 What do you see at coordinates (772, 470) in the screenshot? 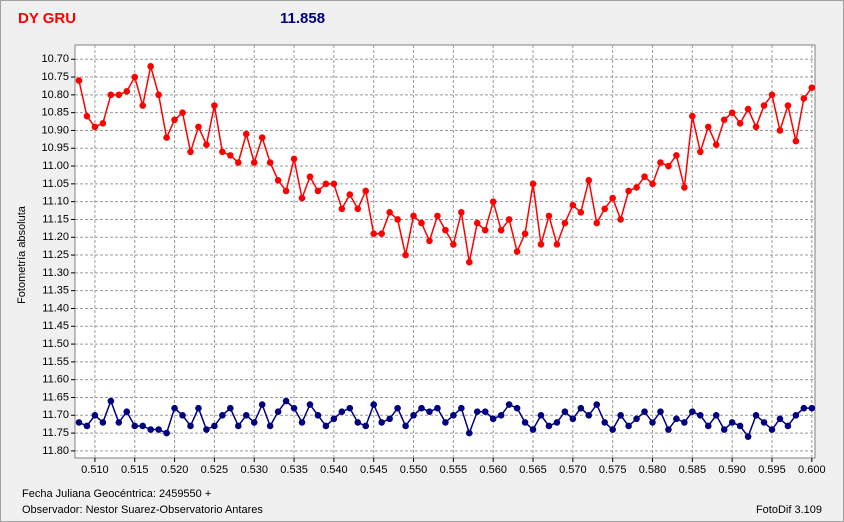
I see `x-tick-label: 0.595` at bounding box center [772, 470].